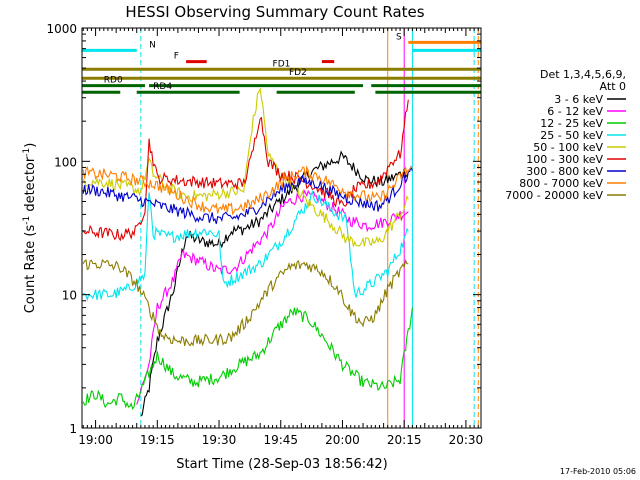 This screenshot has height=480, width=640. I want to click on x-tick-label: 19:45, so click(280, 440).